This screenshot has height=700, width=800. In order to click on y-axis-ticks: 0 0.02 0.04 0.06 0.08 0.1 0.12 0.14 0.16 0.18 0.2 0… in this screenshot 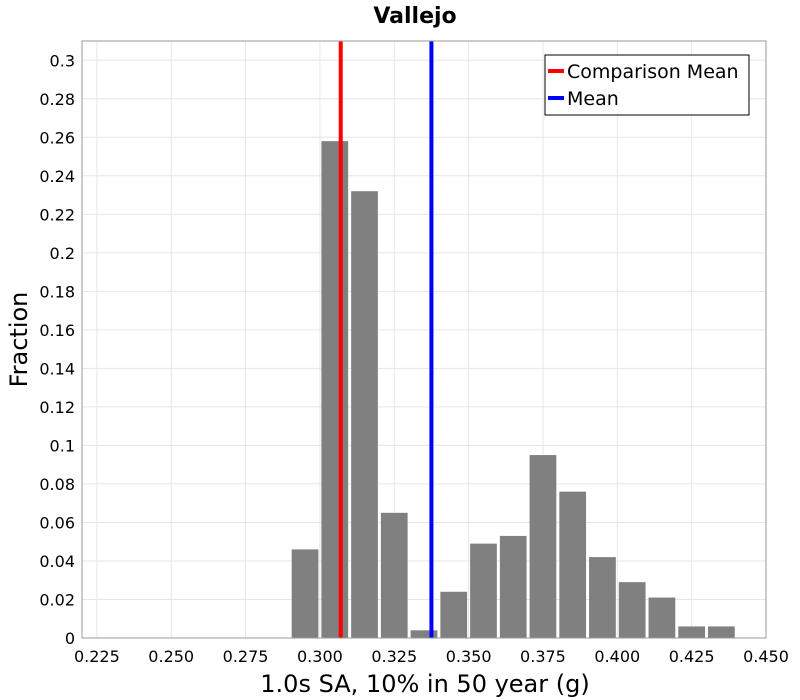, I will do `click(57, 349)`.